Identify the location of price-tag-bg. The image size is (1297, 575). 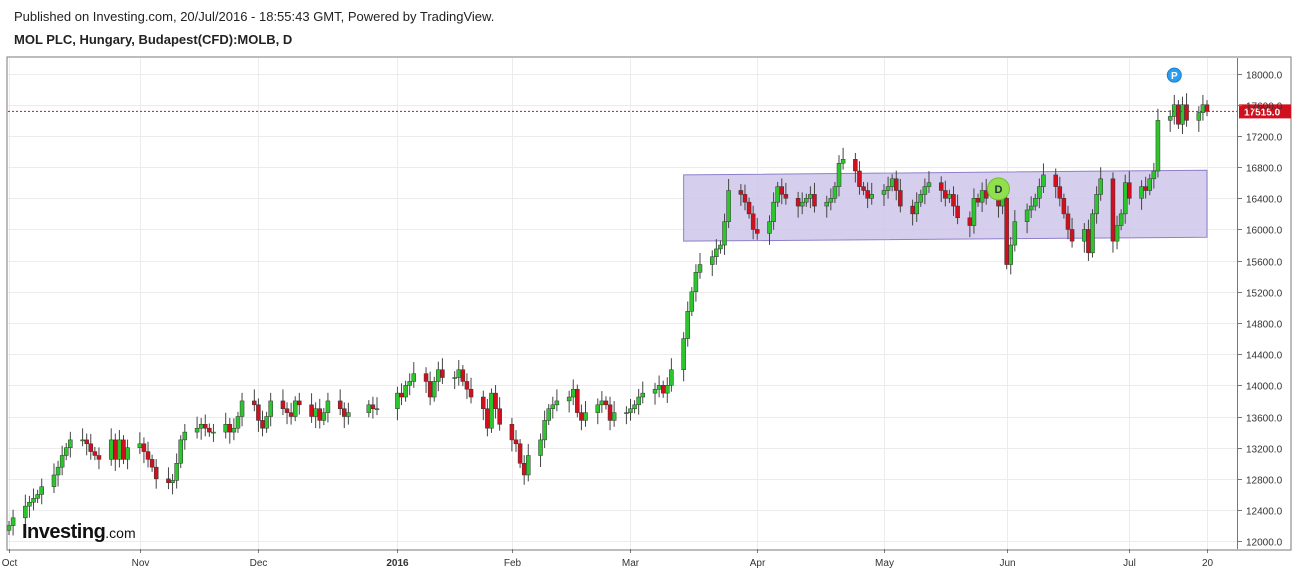
(1265, 111).